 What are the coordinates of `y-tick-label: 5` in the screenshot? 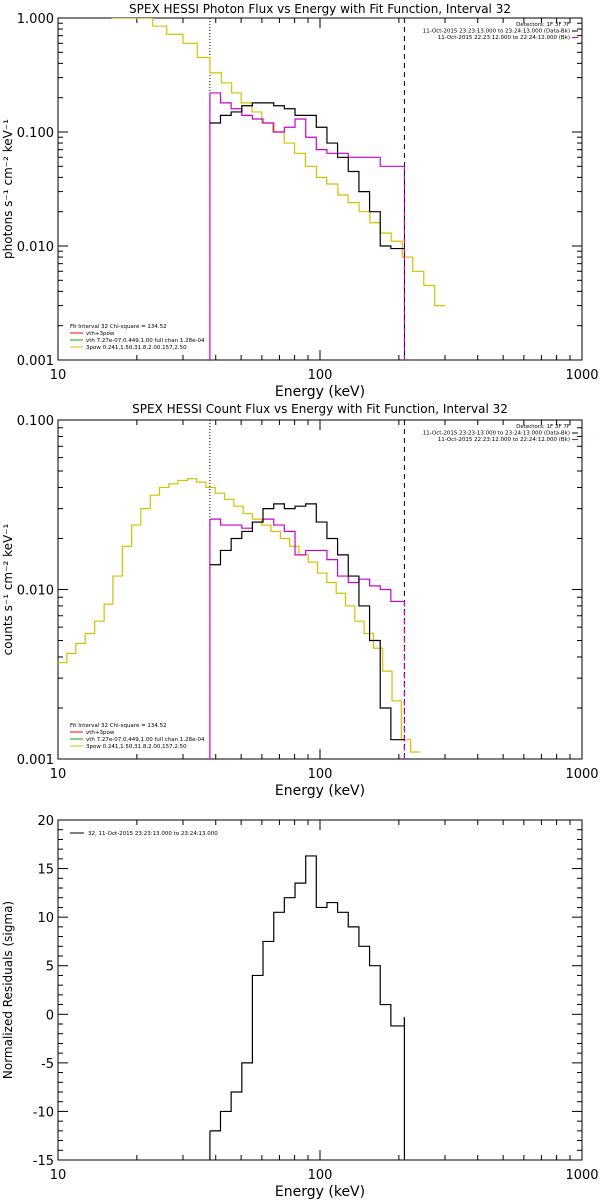 It's located at (50, 967).